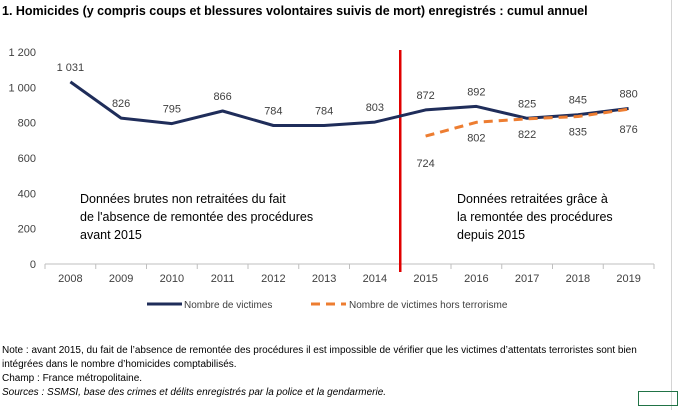 The width and height of the screenshot is (680, 410). What do you see at coordinates (172, 110) in the screenshot?
I see `data-label: 795` at bounding box center [172, 110].